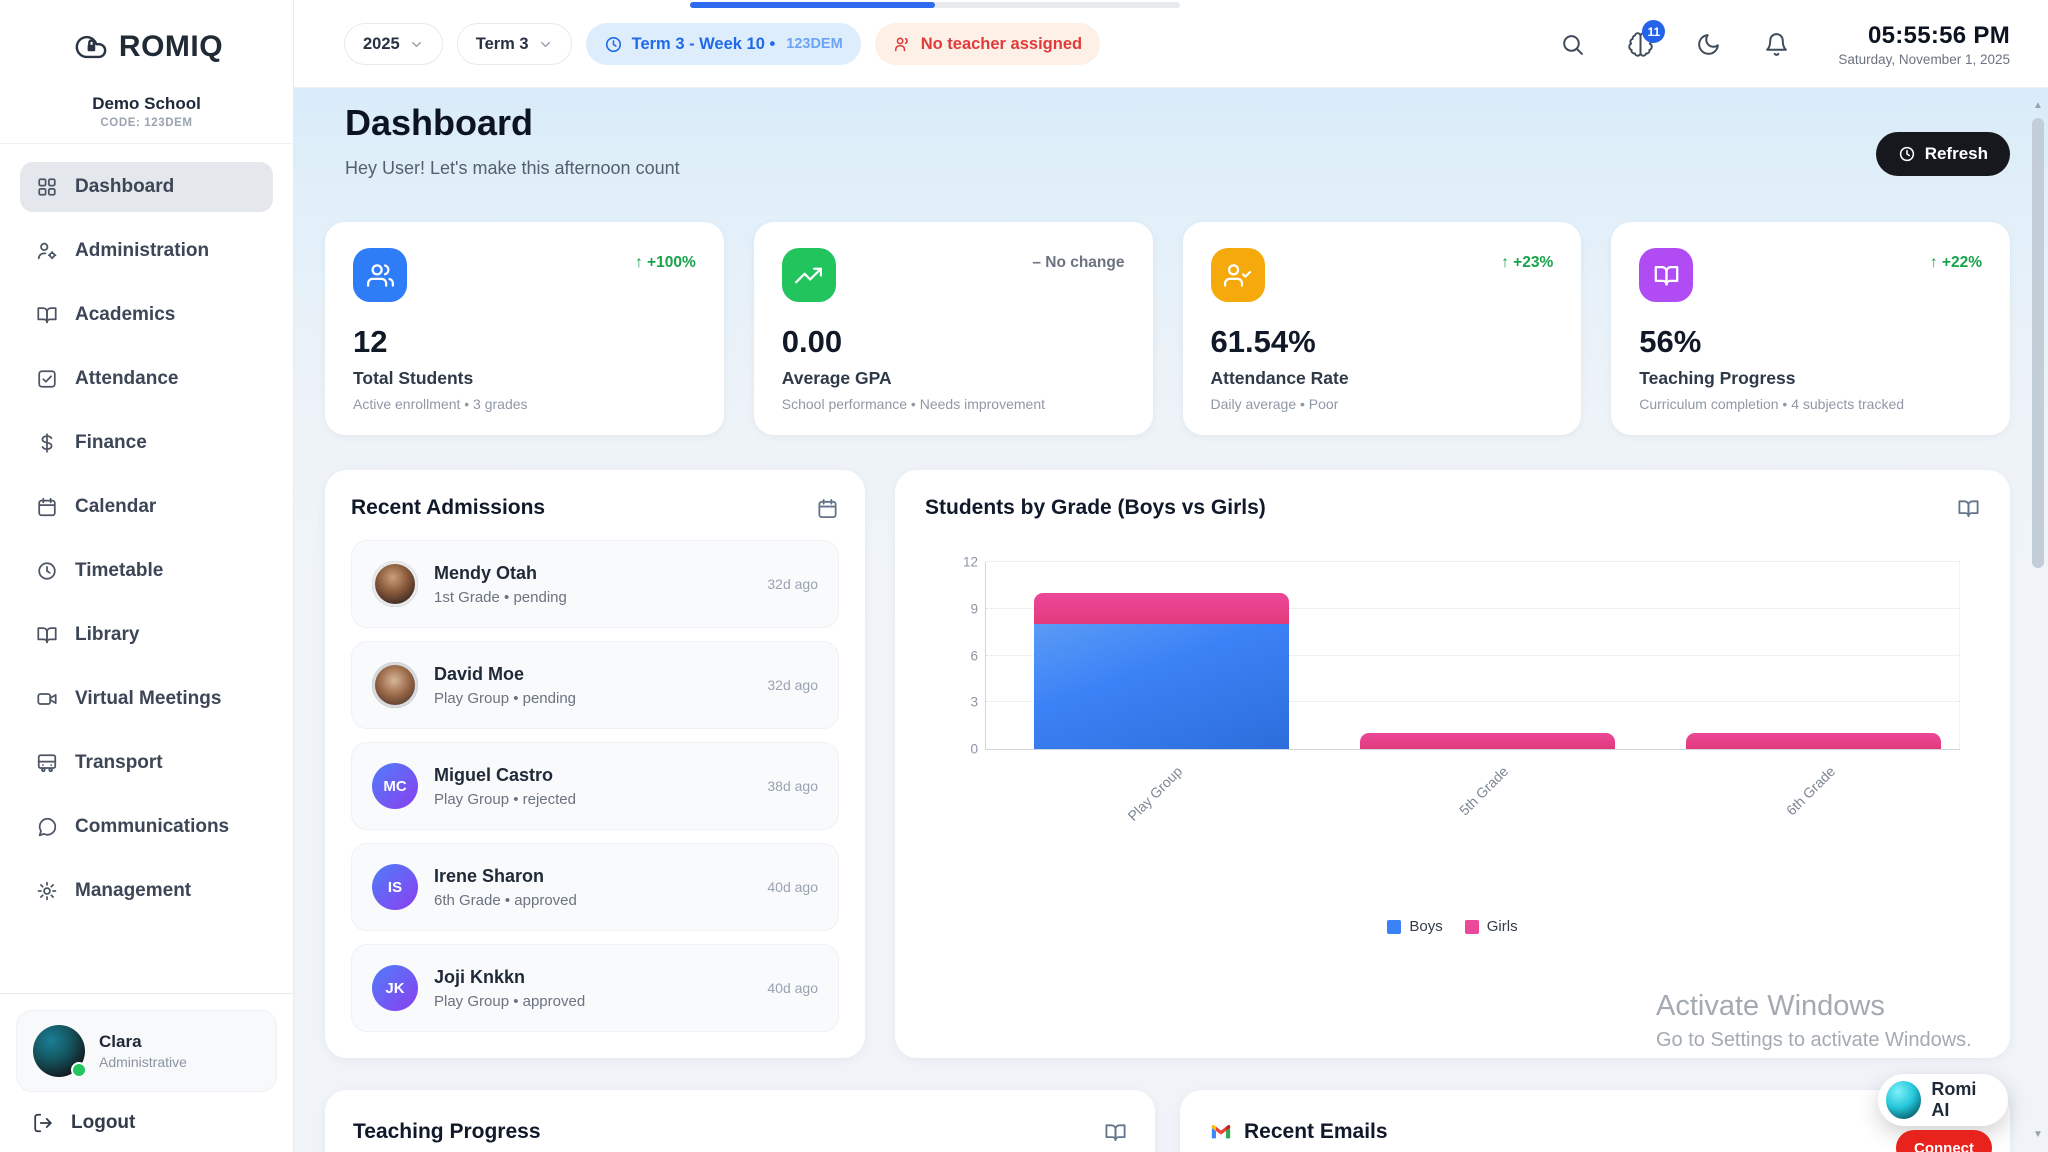 This screenshot has width=2048, height=1152. I want to click on sidebar-item-management: Management, so click(146, 891).